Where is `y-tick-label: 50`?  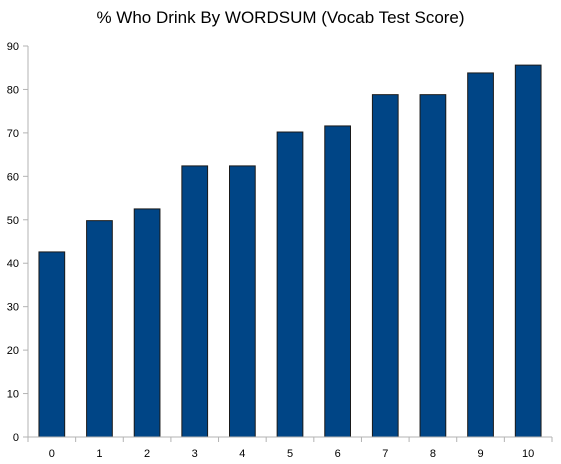
y-tick-label: 50 is located at coordinates (13, 221).